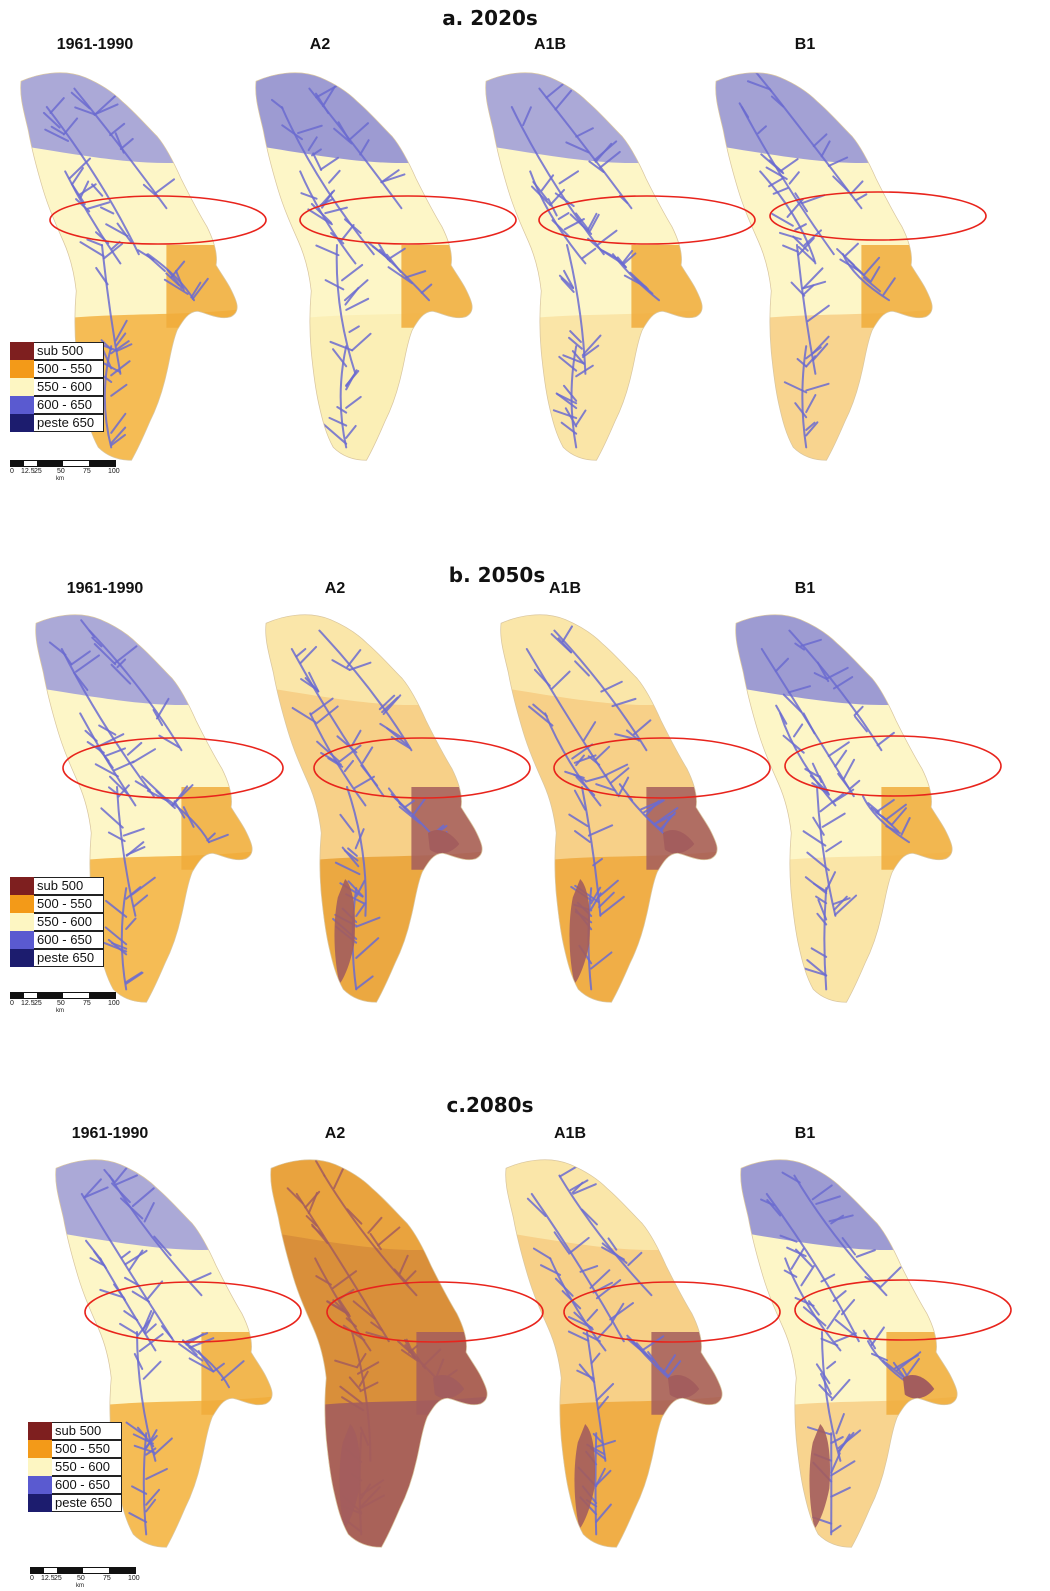 This screenshot has height=1591, width=1050. What do you see at coordinates (490, 18) in the screenshot?
I see `panel-title-a: a. 2020s` at bounding box center [490, 18].